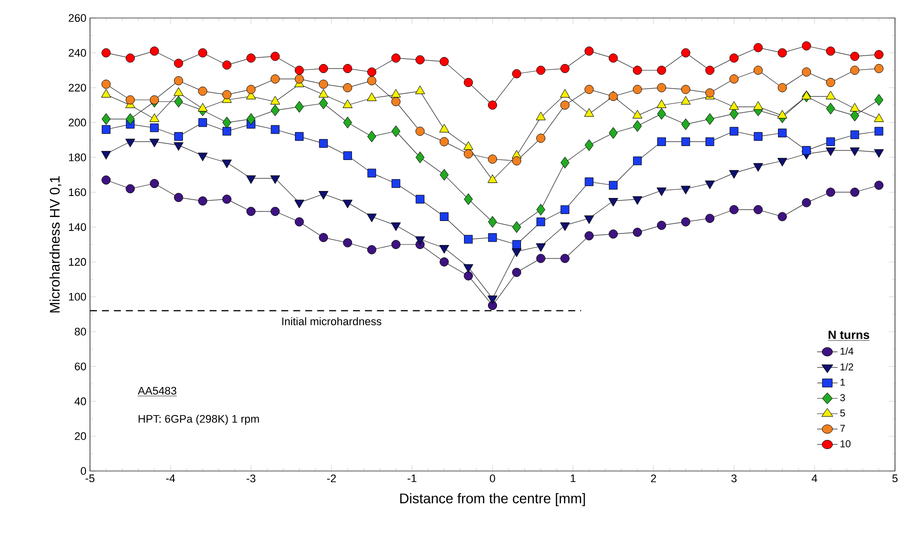 This screenshot has width=907, height=548. I want to click on legend-label: 1/4, so click(847, 351).